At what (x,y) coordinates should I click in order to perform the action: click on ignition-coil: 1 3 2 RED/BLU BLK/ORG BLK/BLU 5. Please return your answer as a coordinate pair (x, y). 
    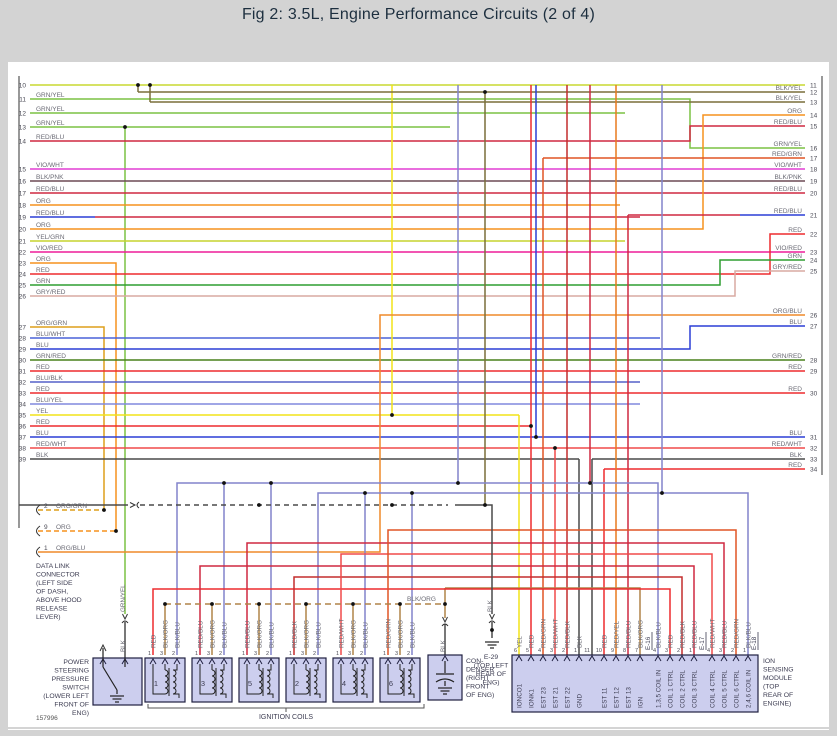
    Looking at the image, I should click on (259, 661).